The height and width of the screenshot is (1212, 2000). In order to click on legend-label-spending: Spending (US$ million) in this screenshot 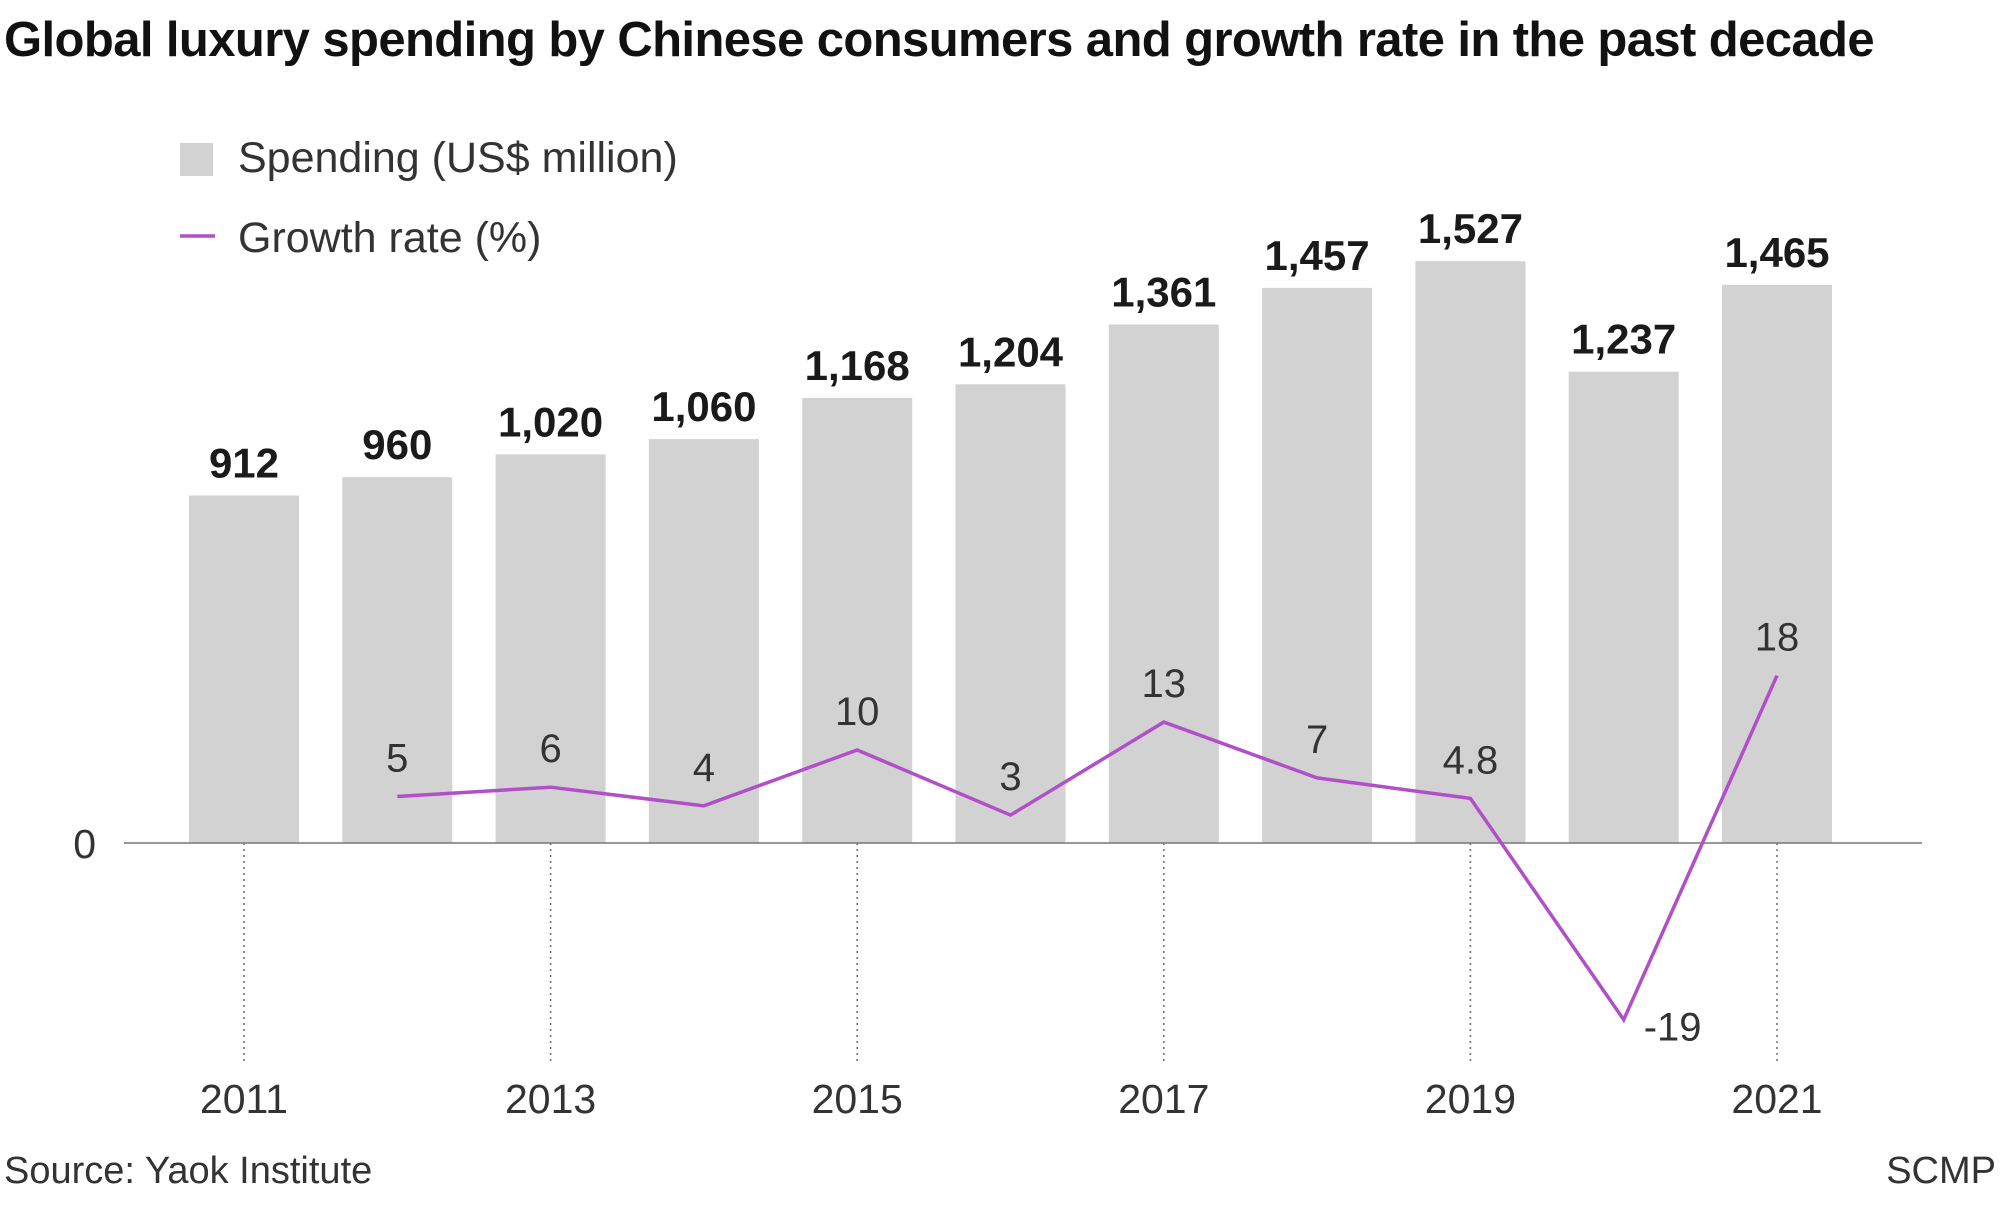, I will do `click(458, 158)`.